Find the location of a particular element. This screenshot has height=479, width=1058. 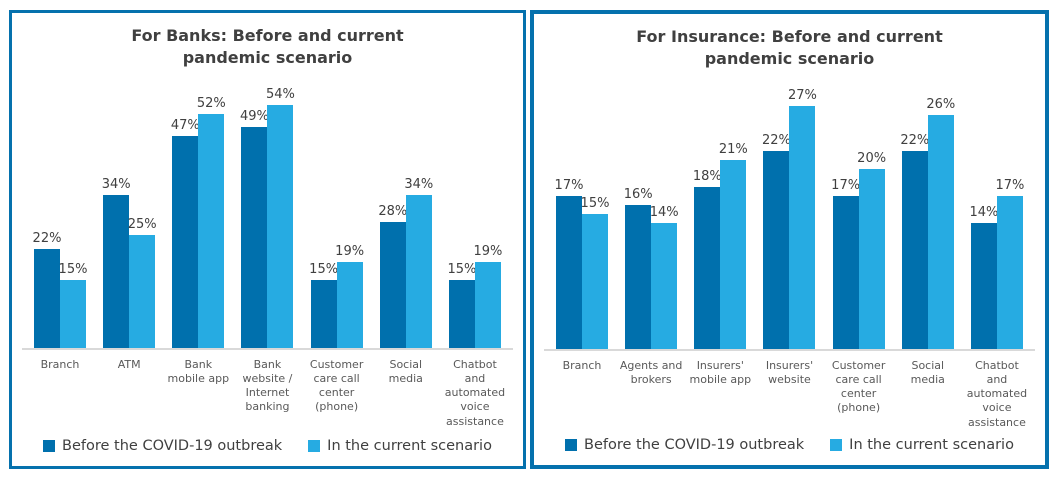

bar: 18% is located at coordinates (707, 259).